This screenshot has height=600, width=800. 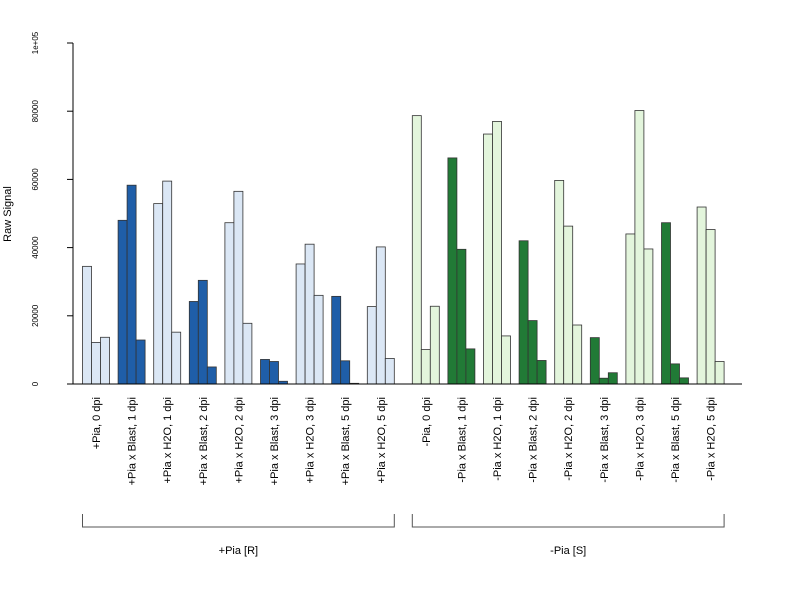 What do you see at coordinates (275, 441) in the screenshot?
I see `category-label: +Pia x Blast, 3 dpi` at bounding box center [275, 441].